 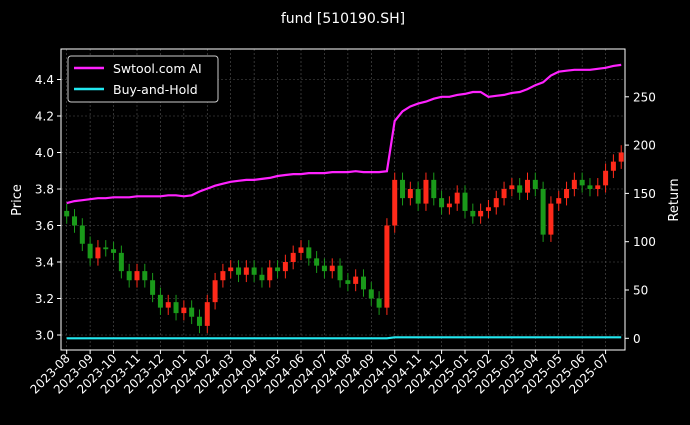 What do you see at coordinates (44, 153) in the screenshot?
I see `y-tick-label: 4.0` at bounding box center [44, 153].